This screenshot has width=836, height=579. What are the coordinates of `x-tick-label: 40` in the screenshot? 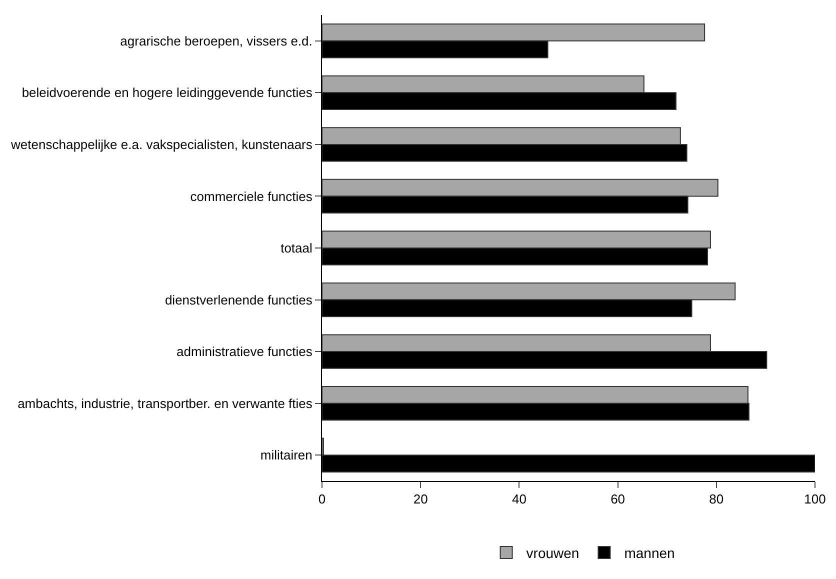 It's located at (519, 499).